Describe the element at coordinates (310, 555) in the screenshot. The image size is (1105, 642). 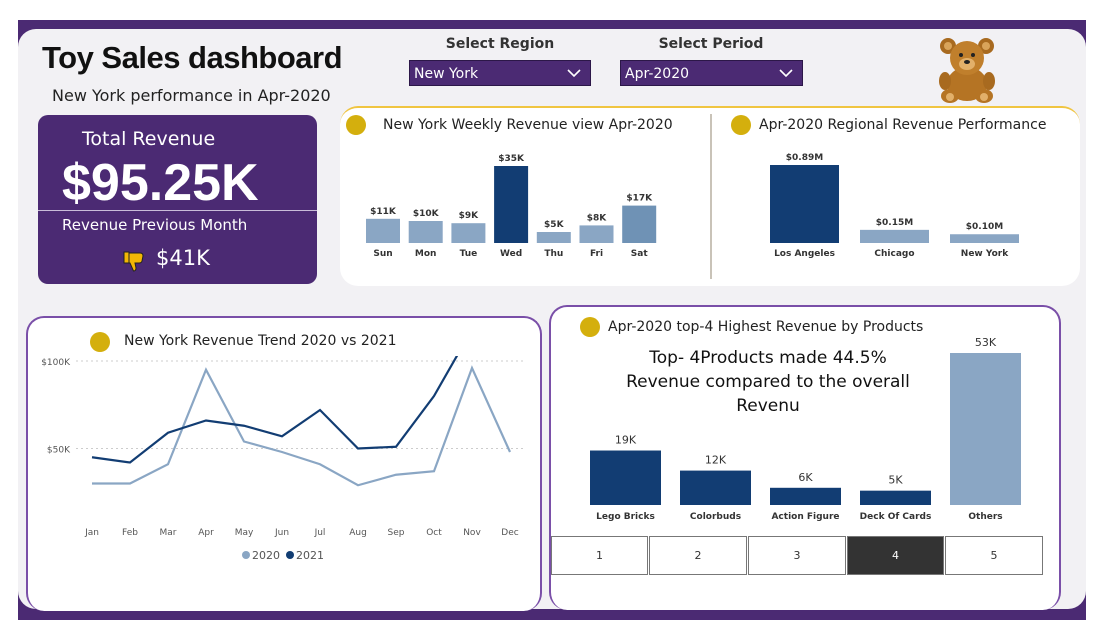
I see `legend-label-2021: 2021` at that location.